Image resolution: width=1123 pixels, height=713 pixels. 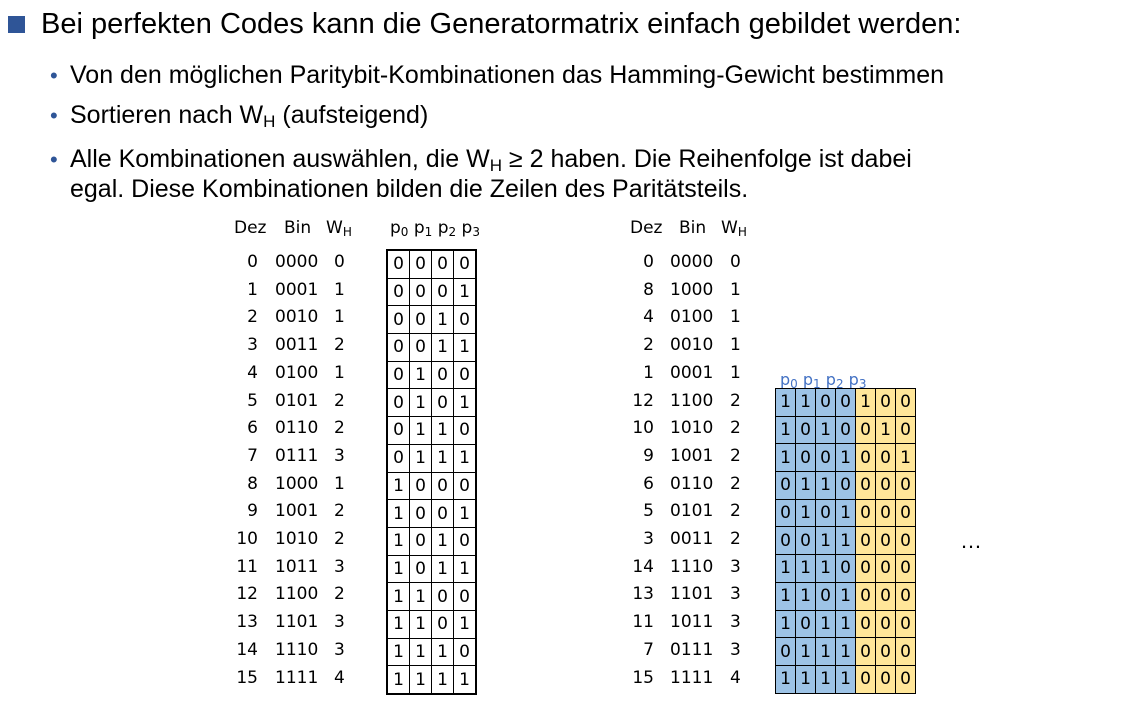 I want to click on bin-cell: 1011, so click(x=297, y=566).